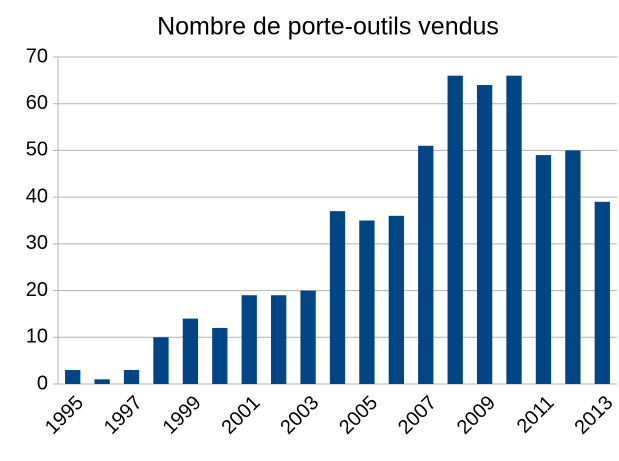 The image size is (619, 461). Describe the element at coordinates (536, 415) in the screenshot. I see `x-tick-label: 2011` at that location.